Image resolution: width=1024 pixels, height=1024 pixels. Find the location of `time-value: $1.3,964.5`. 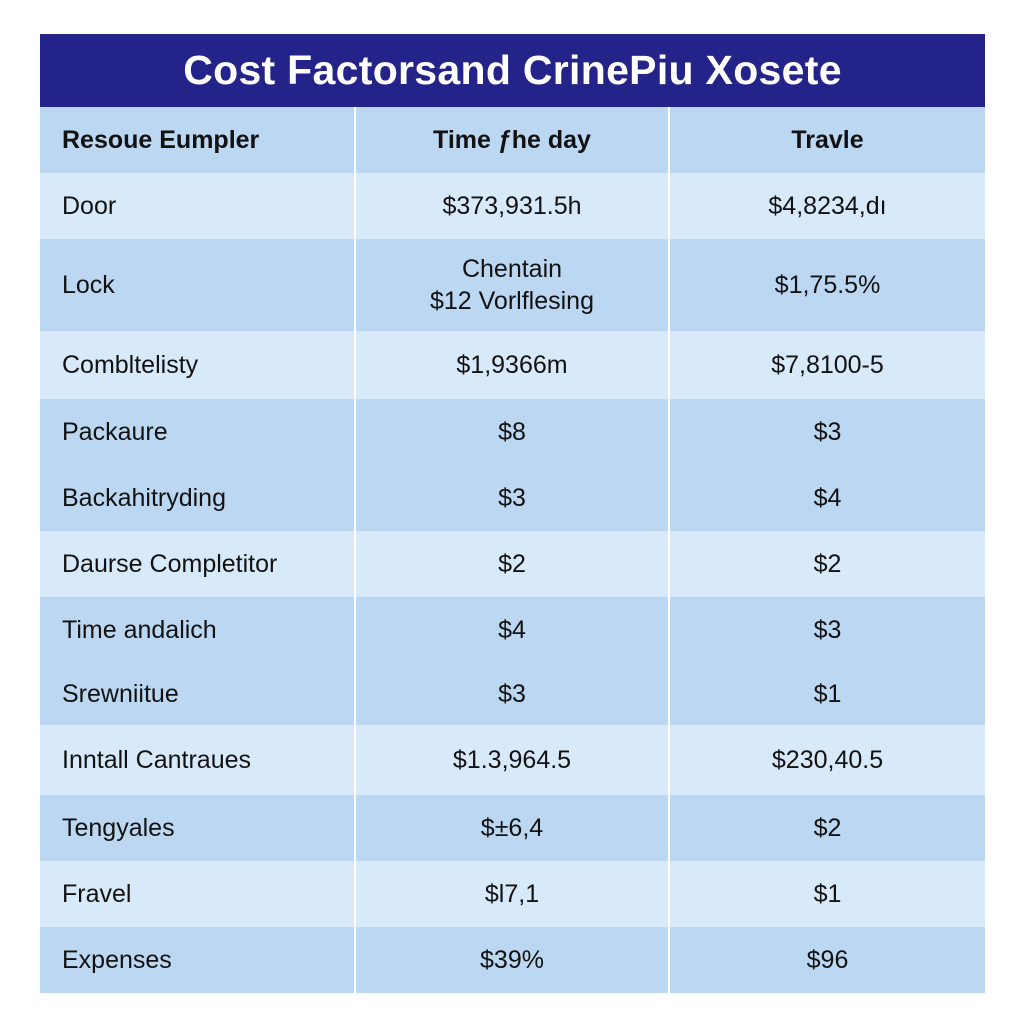

time-value: $1.3,964.5 is located at coordinates (512, 760).